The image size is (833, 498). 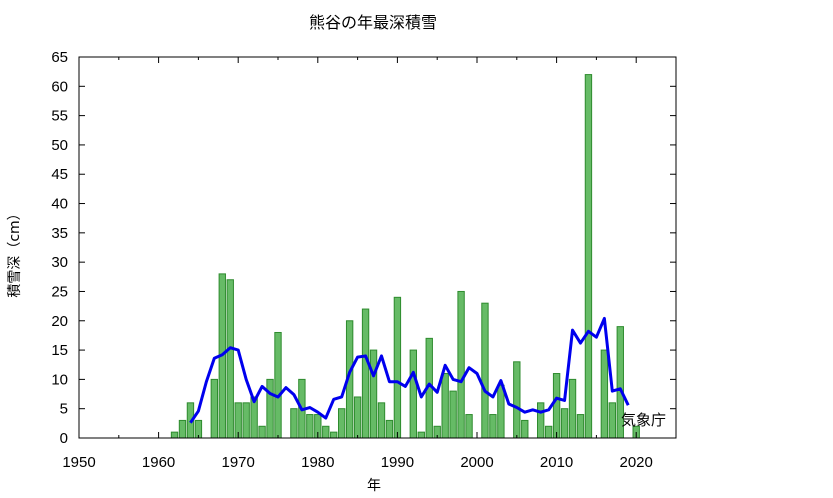 I want to click on y-tick-label-10: 10, so click(x=59, y=379).